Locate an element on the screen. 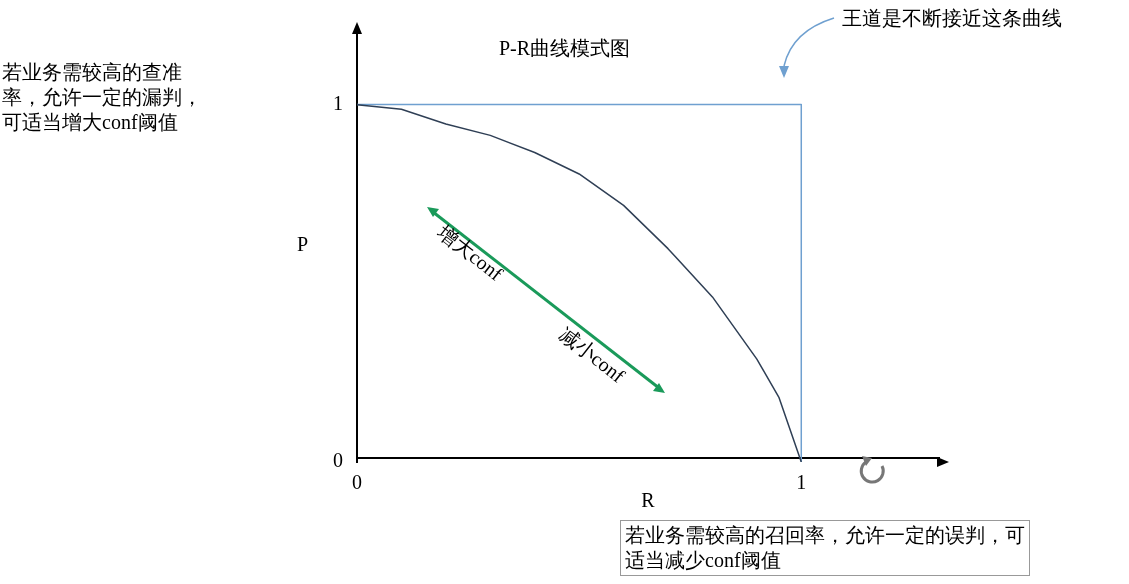 Image resolution: width=1129 pixels, height=584 pixels. text: 若业务需较高的查准率，允许一定的漏判，可适当增大conf阈值 is located at coordinates (102, 97).